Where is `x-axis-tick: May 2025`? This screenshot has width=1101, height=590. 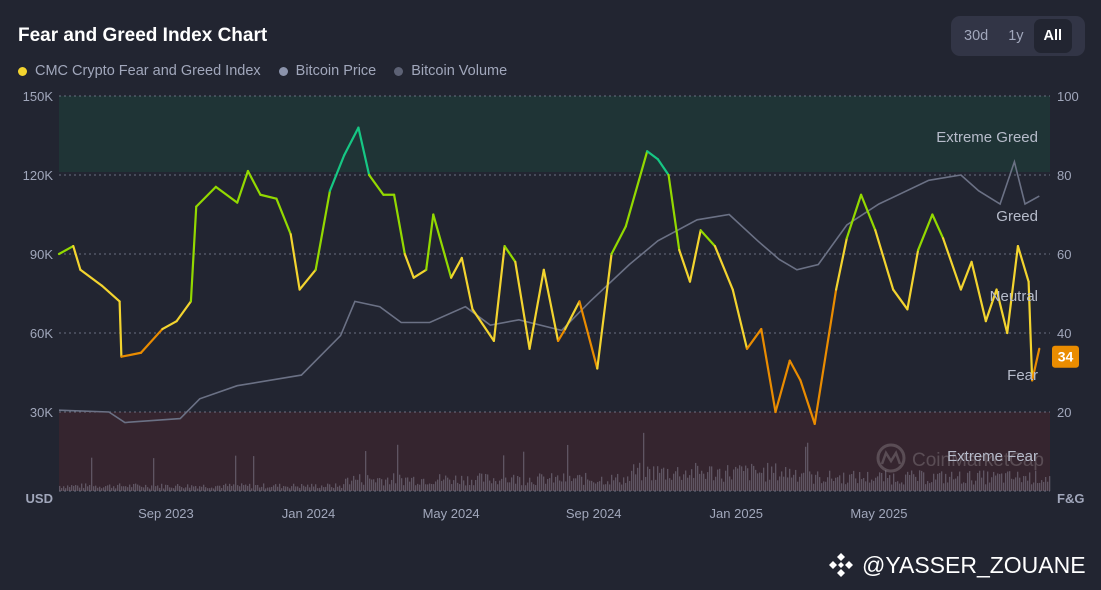
x-axis-tick: May 2025 is located at coordinates (878, 513).